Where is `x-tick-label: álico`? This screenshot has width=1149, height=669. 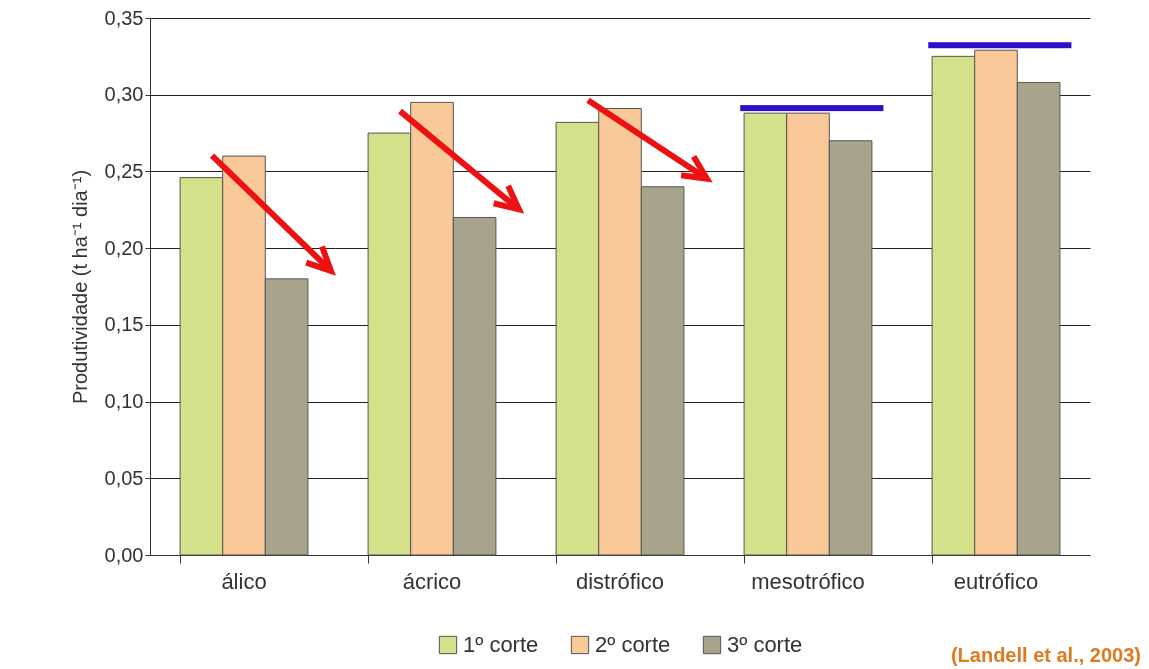
x-tick-label: álico is located at coordinates (244, 581).